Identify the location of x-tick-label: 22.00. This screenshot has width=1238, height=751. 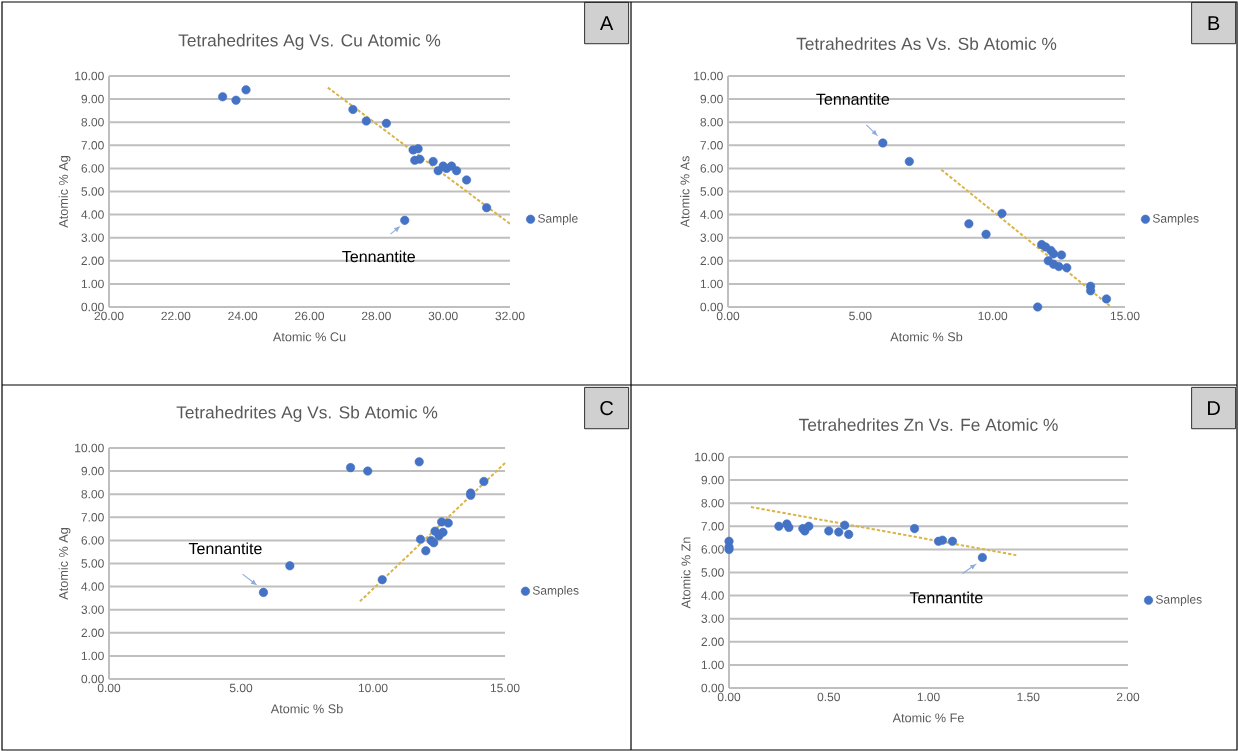
(176, 316).